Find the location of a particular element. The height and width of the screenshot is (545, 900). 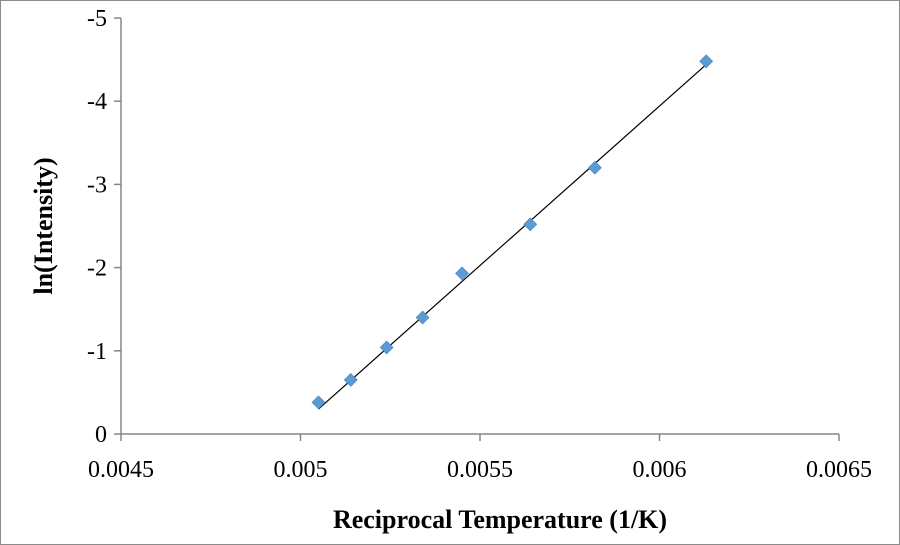

y-tick-label: -4 is located at coordinates (97, 102).